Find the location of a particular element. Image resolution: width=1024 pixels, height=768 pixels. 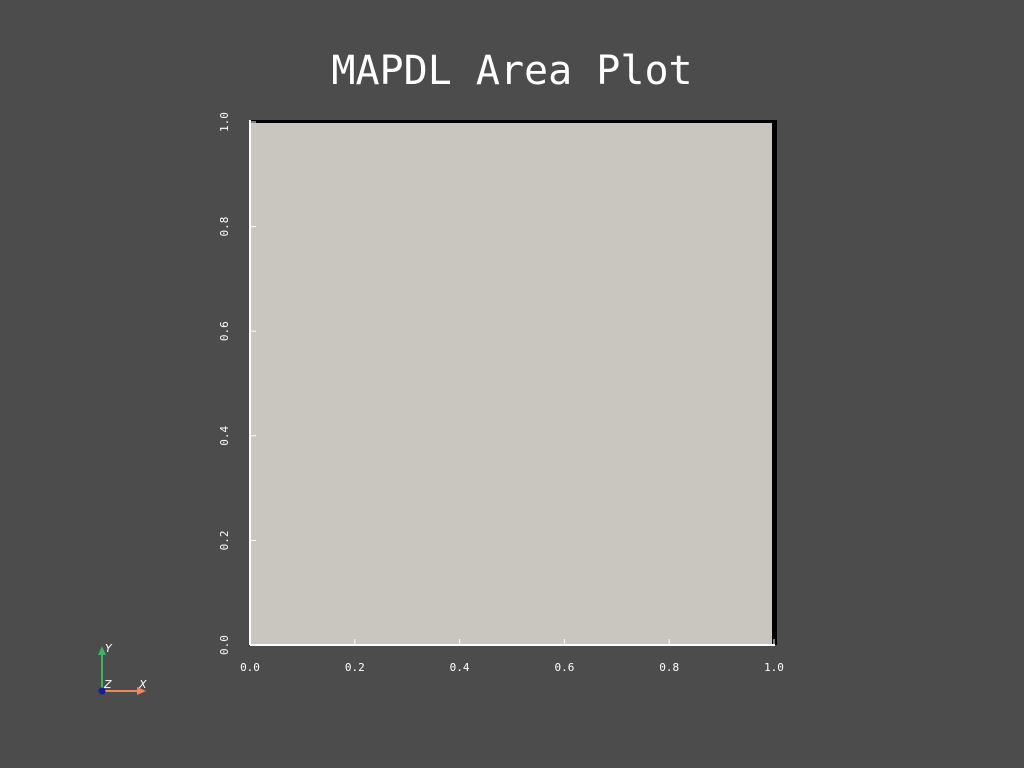

x-tick-label: 0.0 is located at coordinates (250, 667).